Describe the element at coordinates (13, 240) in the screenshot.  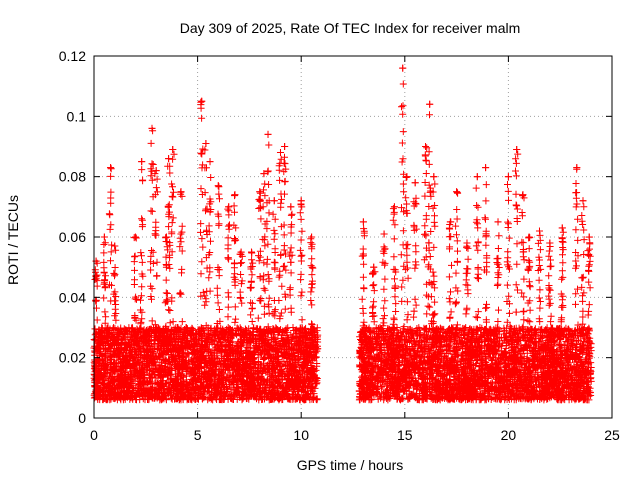
I see `y-axis-label: ROTI / TECUs` at that location.